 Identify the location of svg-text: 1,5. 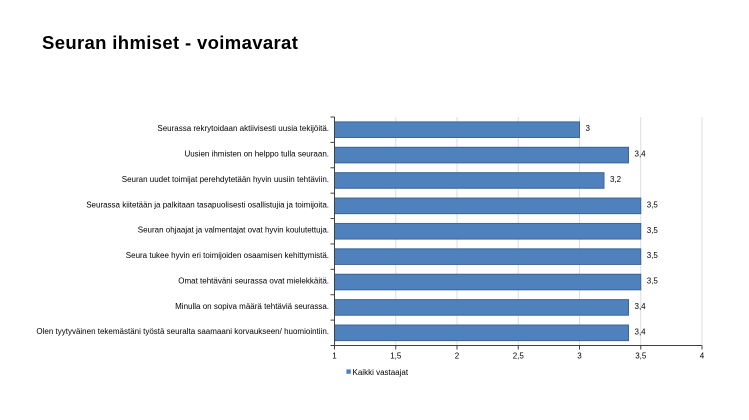
(396, 356).